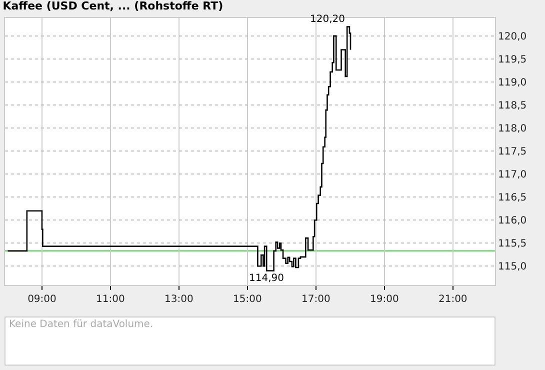  Describe the element at coordinates (247, 299) in the screenshot. I see `x-tick-label: 15:00` at that location.